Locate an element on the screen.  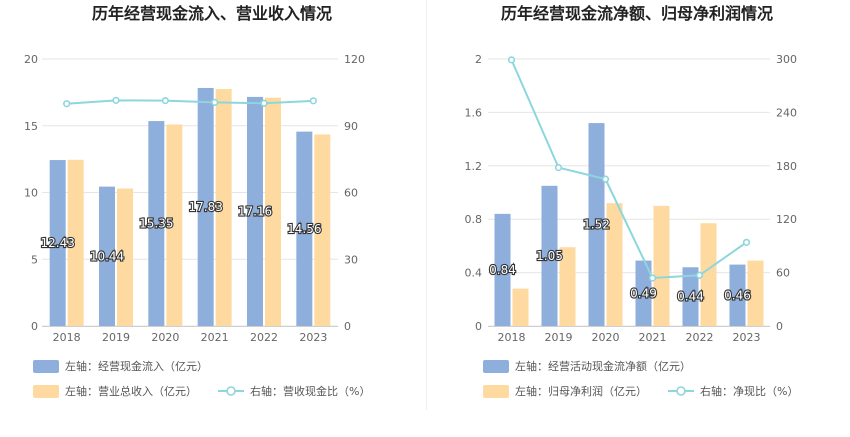
data-label: 1.05 is located at coordinates (549, 256).